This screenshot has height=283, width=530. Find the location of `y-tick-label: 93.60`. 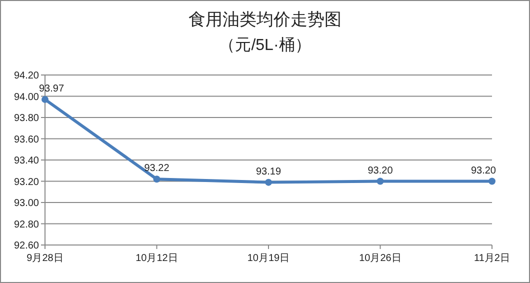

y-tick-label: 93.60 is located at coordinates (27, 140).